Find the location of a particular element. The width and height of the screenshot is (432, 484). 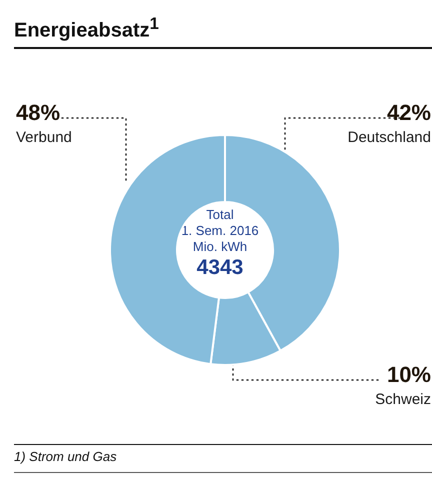

text: 4343 is located at coordinates (220, 267).